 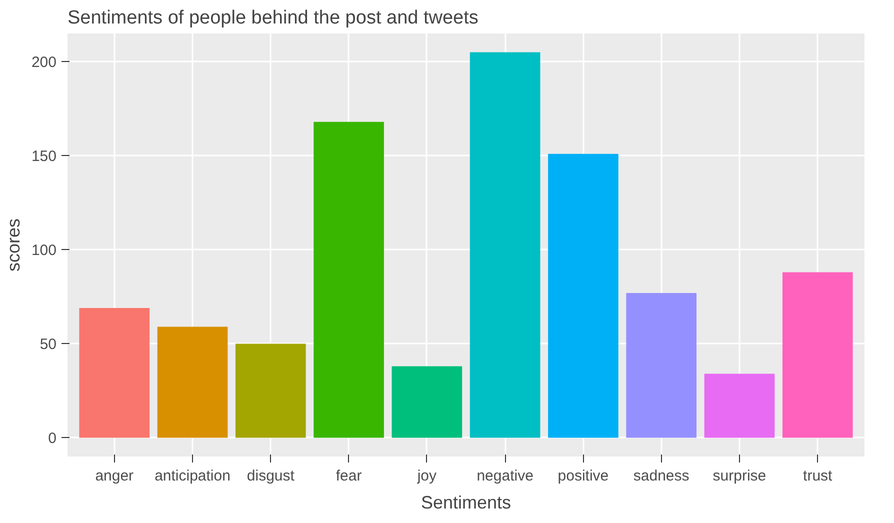 What do you see at coordinates (52, 439) in the screenshot?
I see `y-tick-label: 0` at bounding box center [52, 439].